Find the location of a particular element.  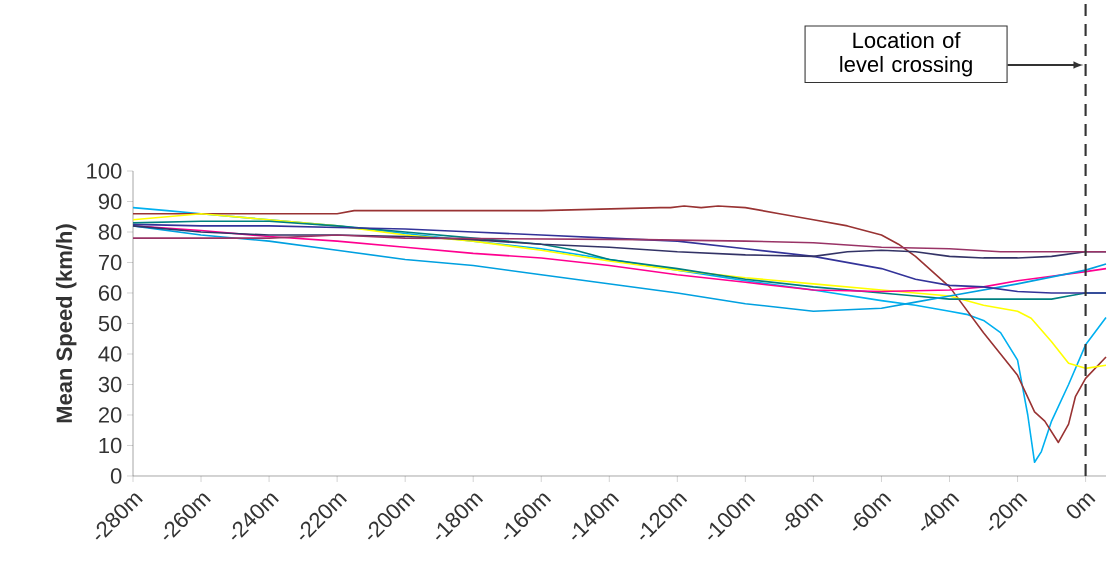

y-axis-title: Mean Speed (km/h) is located at coordinates (66, 323).